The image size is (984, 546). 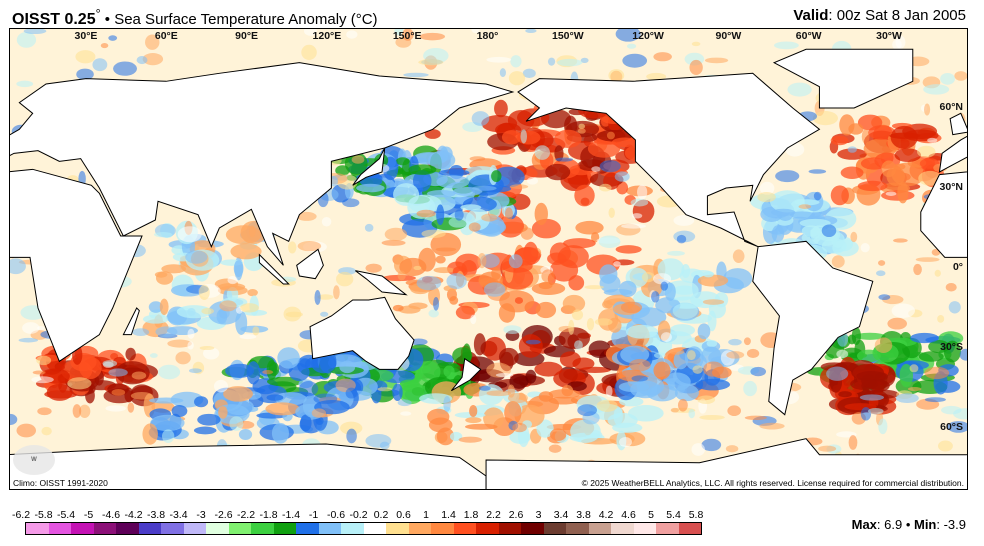 What do you see at coordinates (651, 515) in the screenshot?
I see `colorbar-tick-label: 5` at bounding box center [651, 515].